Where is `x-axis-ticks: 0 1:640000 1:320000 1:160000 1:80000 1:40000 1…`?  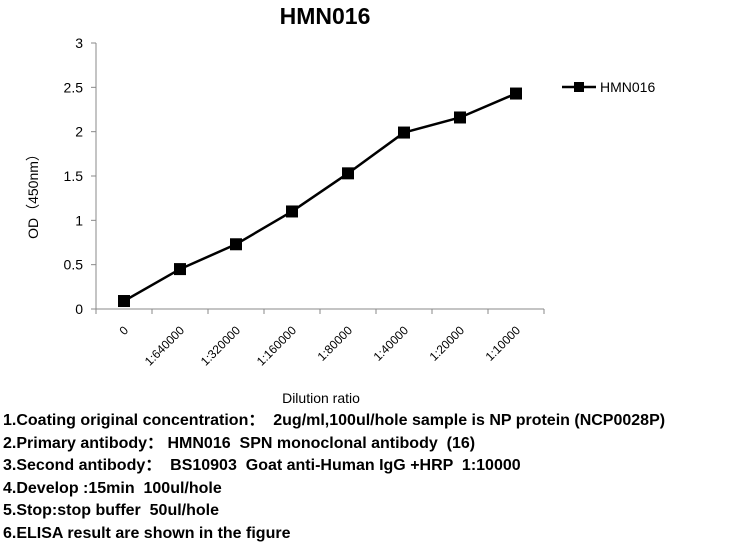
x-axis-ticks: 0 1:640000 1:320000 1:160000 1:80000 1:40000 1… is located at coordinates (320, 339).